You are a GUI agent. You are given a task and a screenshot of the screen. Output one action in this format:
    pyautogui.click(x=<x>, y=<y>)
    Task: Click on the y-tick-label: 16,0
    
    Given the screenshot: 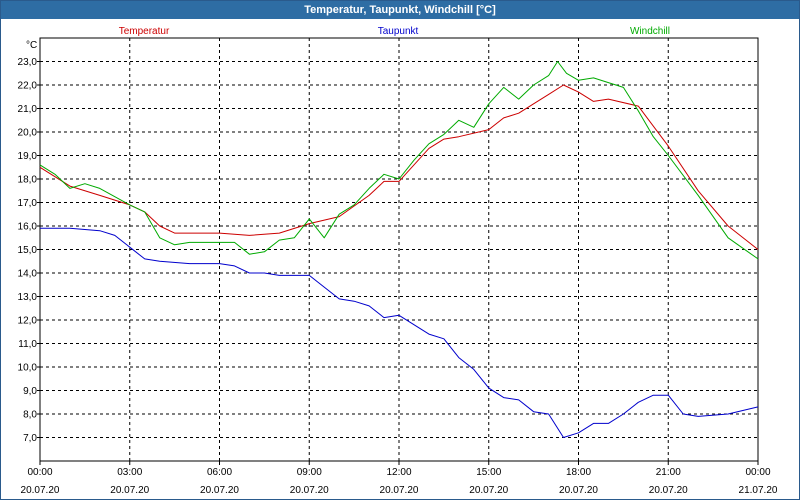 What is the action you would take?
    pyautogui.click(x=28, y=227)
    